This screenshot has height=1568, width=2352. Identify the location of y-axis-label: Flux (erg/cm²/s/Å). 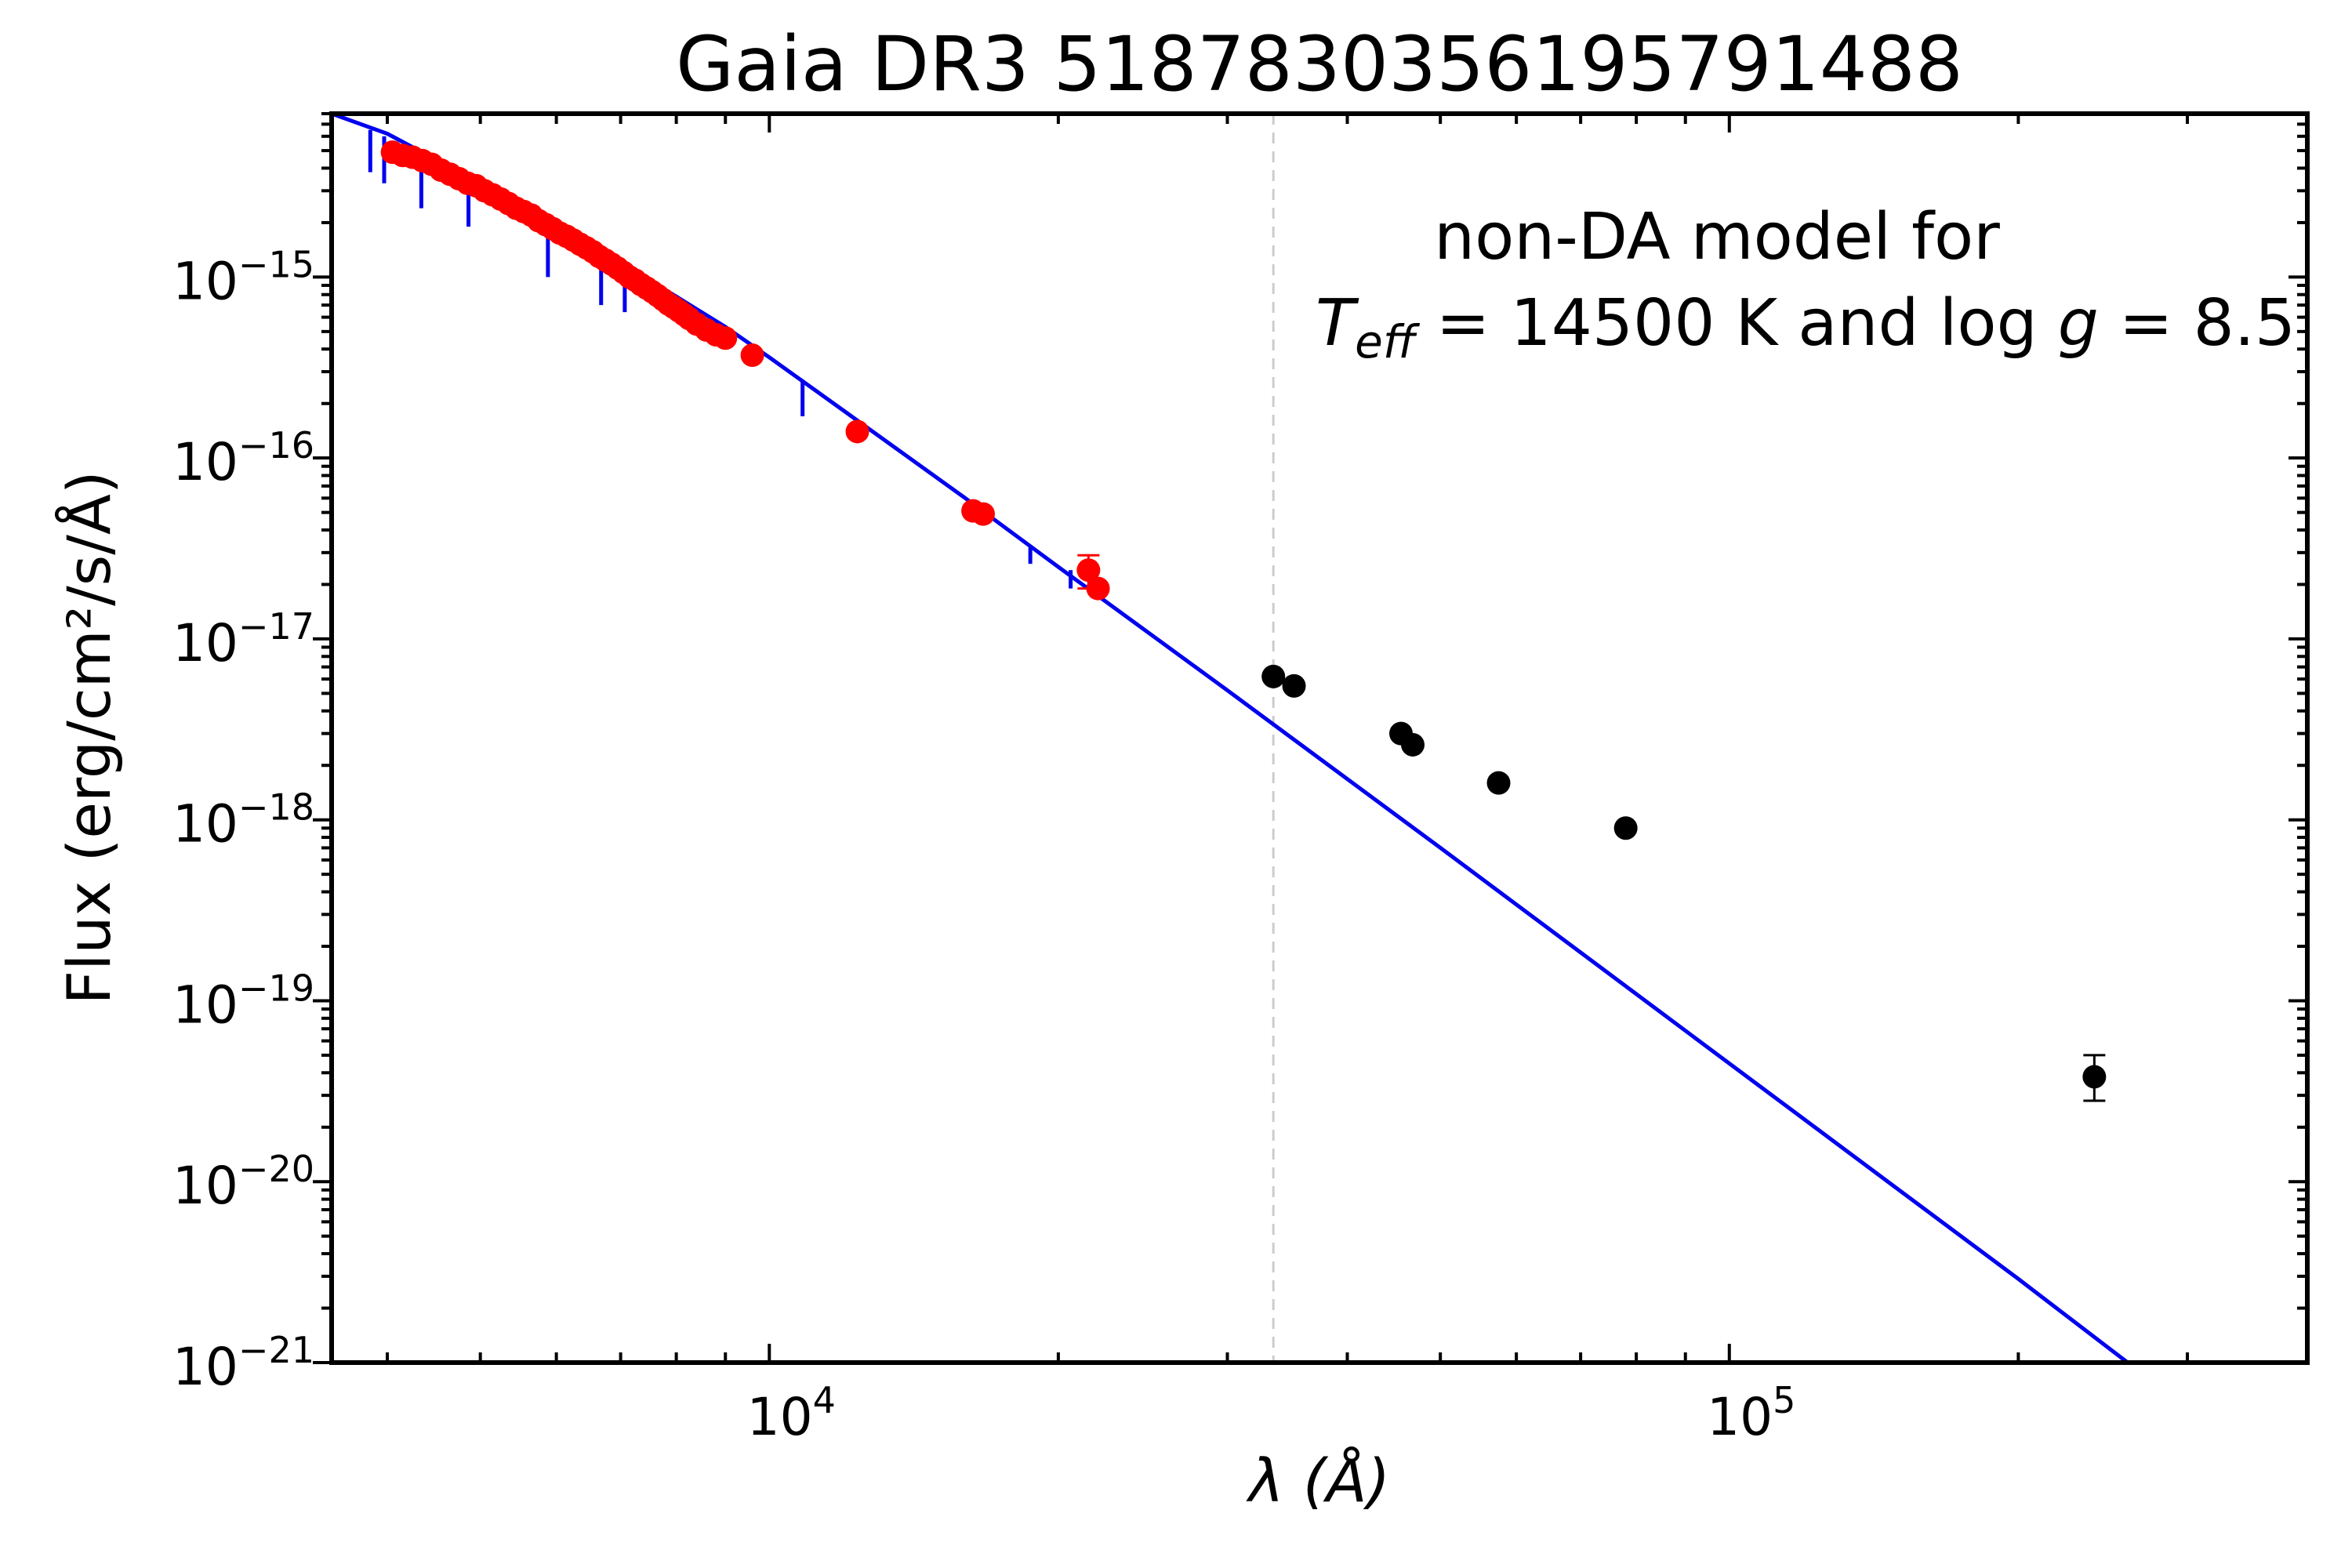
(89, 737).